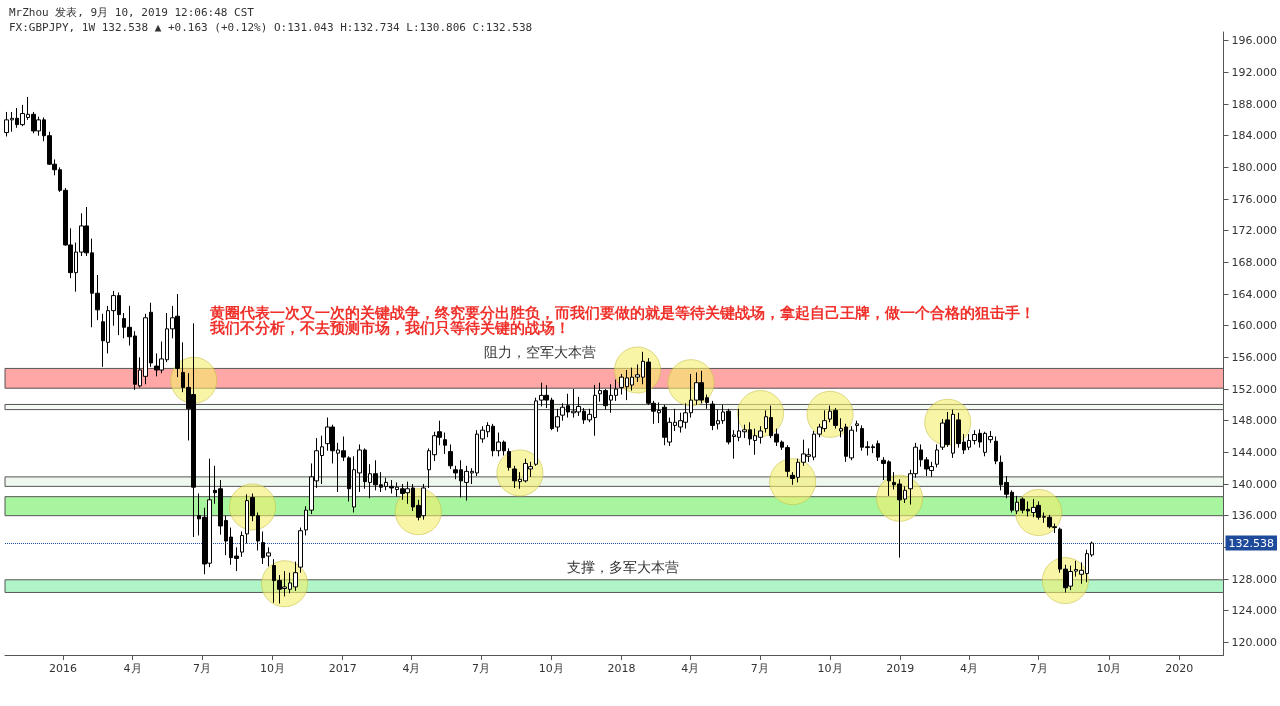 The height and width of the screenshot is (706, 1280). I want to click on y-tick-label: 164.000, so click(1254, 294).